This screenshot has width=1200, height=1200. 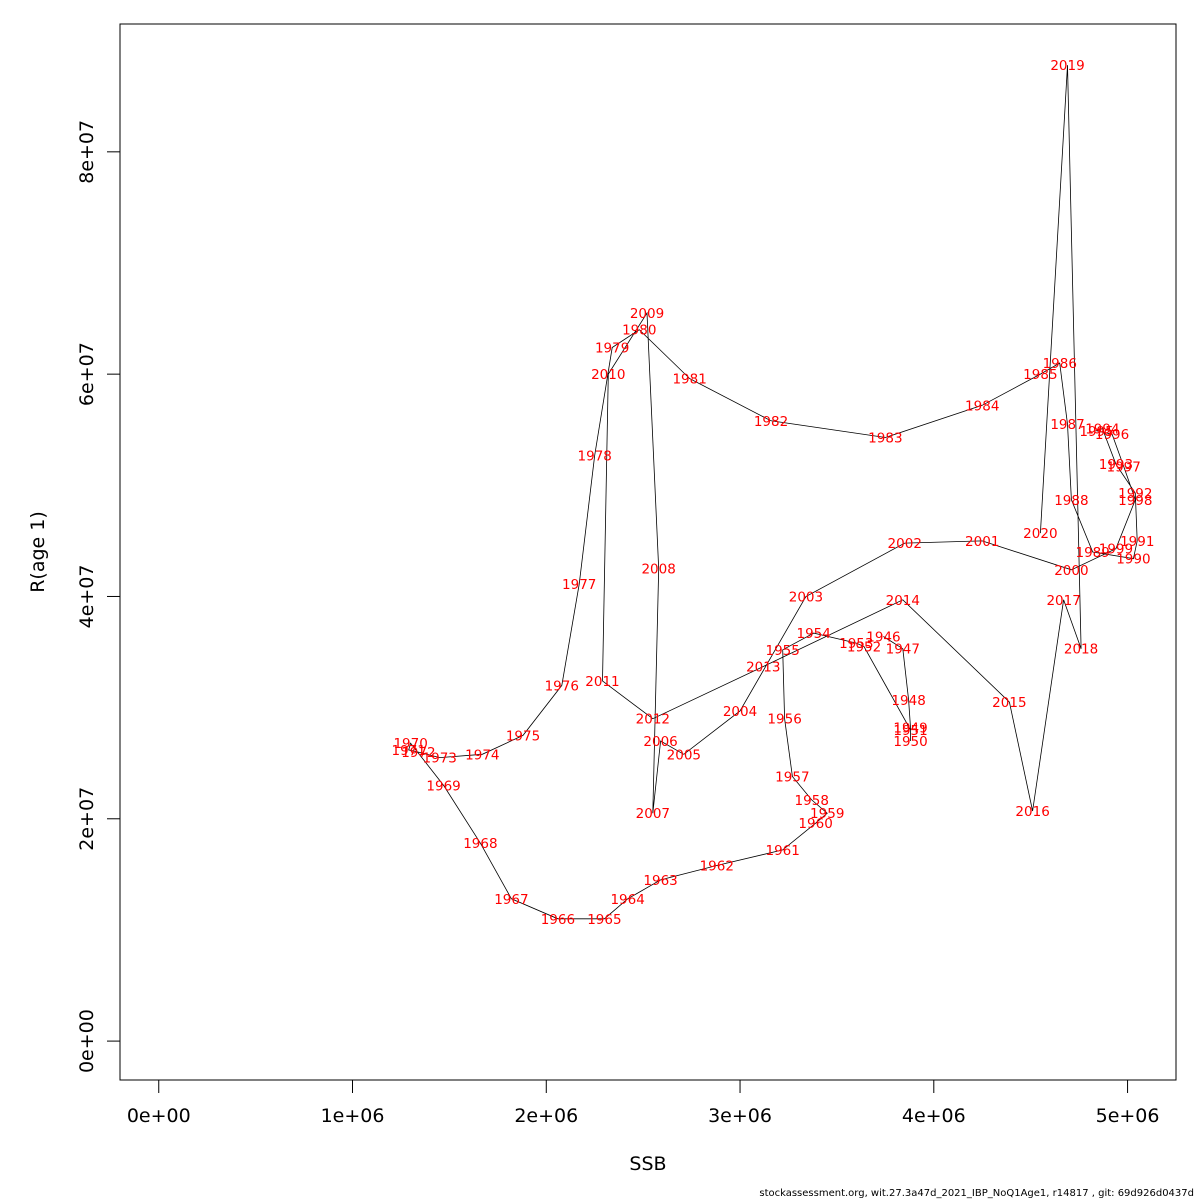 What do you see at coordinates (639, 331) in the screenshot?
I see `year-label: 1980` at bounding box center [639, 331].